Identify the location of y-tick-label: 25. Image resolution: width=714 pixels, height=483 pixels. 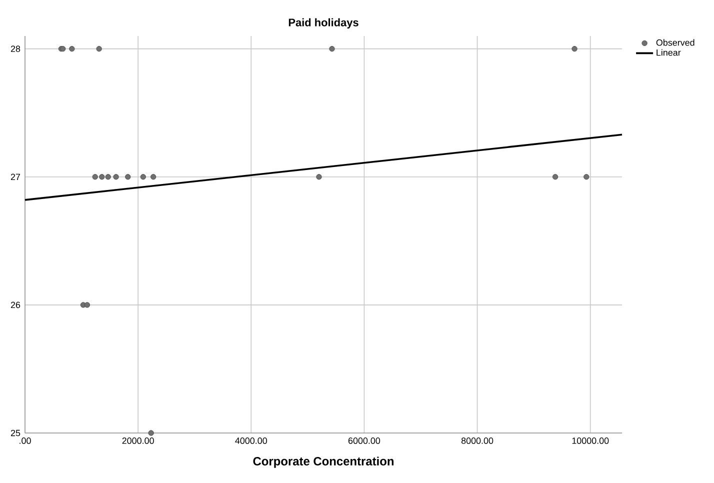
(15, 433).